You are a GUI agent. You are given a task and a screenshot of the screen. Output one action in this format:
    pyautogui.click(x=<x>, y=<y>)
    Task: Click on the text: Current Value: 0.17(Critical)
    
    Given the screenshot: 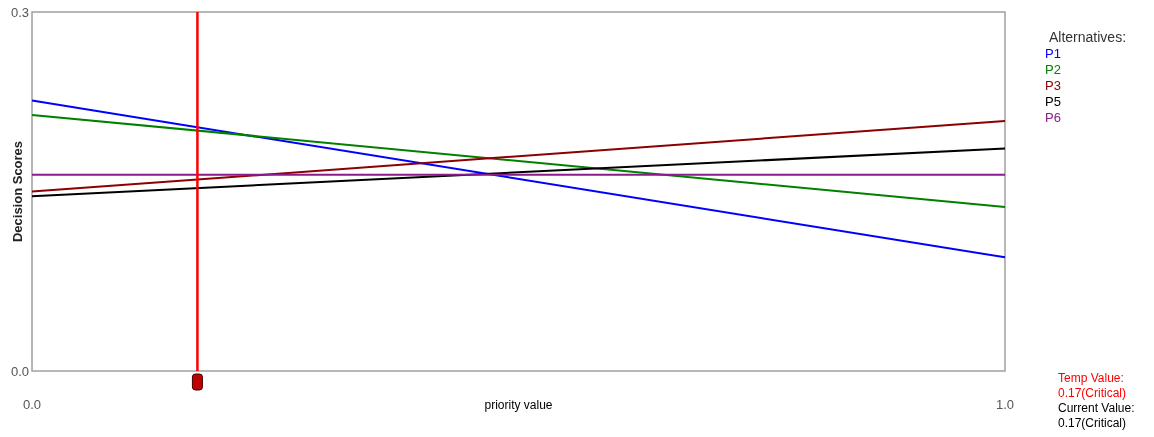 What is the action you would take?
    pyautogui.click(x=1096, y=415)
    